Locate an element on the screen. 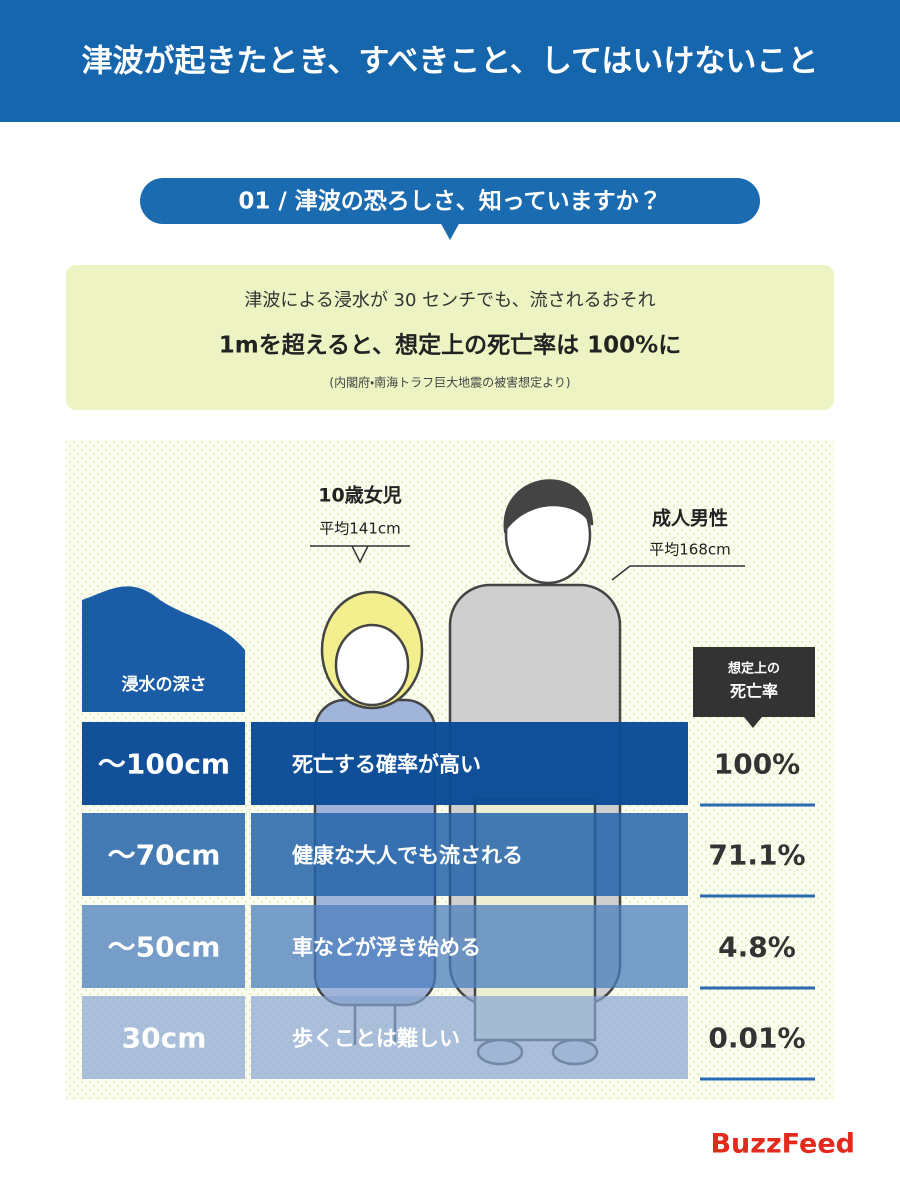 This screenshot has height=1200, width=900. depth-label: 〜50cm is located at coordinates (164, 947).